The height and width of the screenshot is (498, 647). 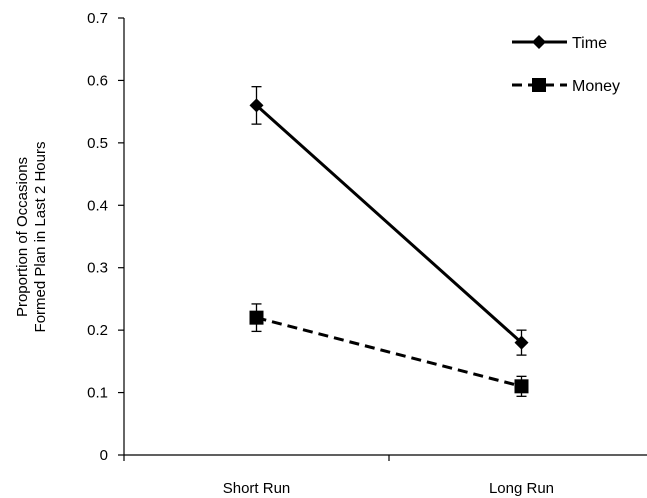 What do you see at coordinates (97, 393) in the screenshot?
I see `y-tick-label: 0.1` at bounding box center [97, 393].